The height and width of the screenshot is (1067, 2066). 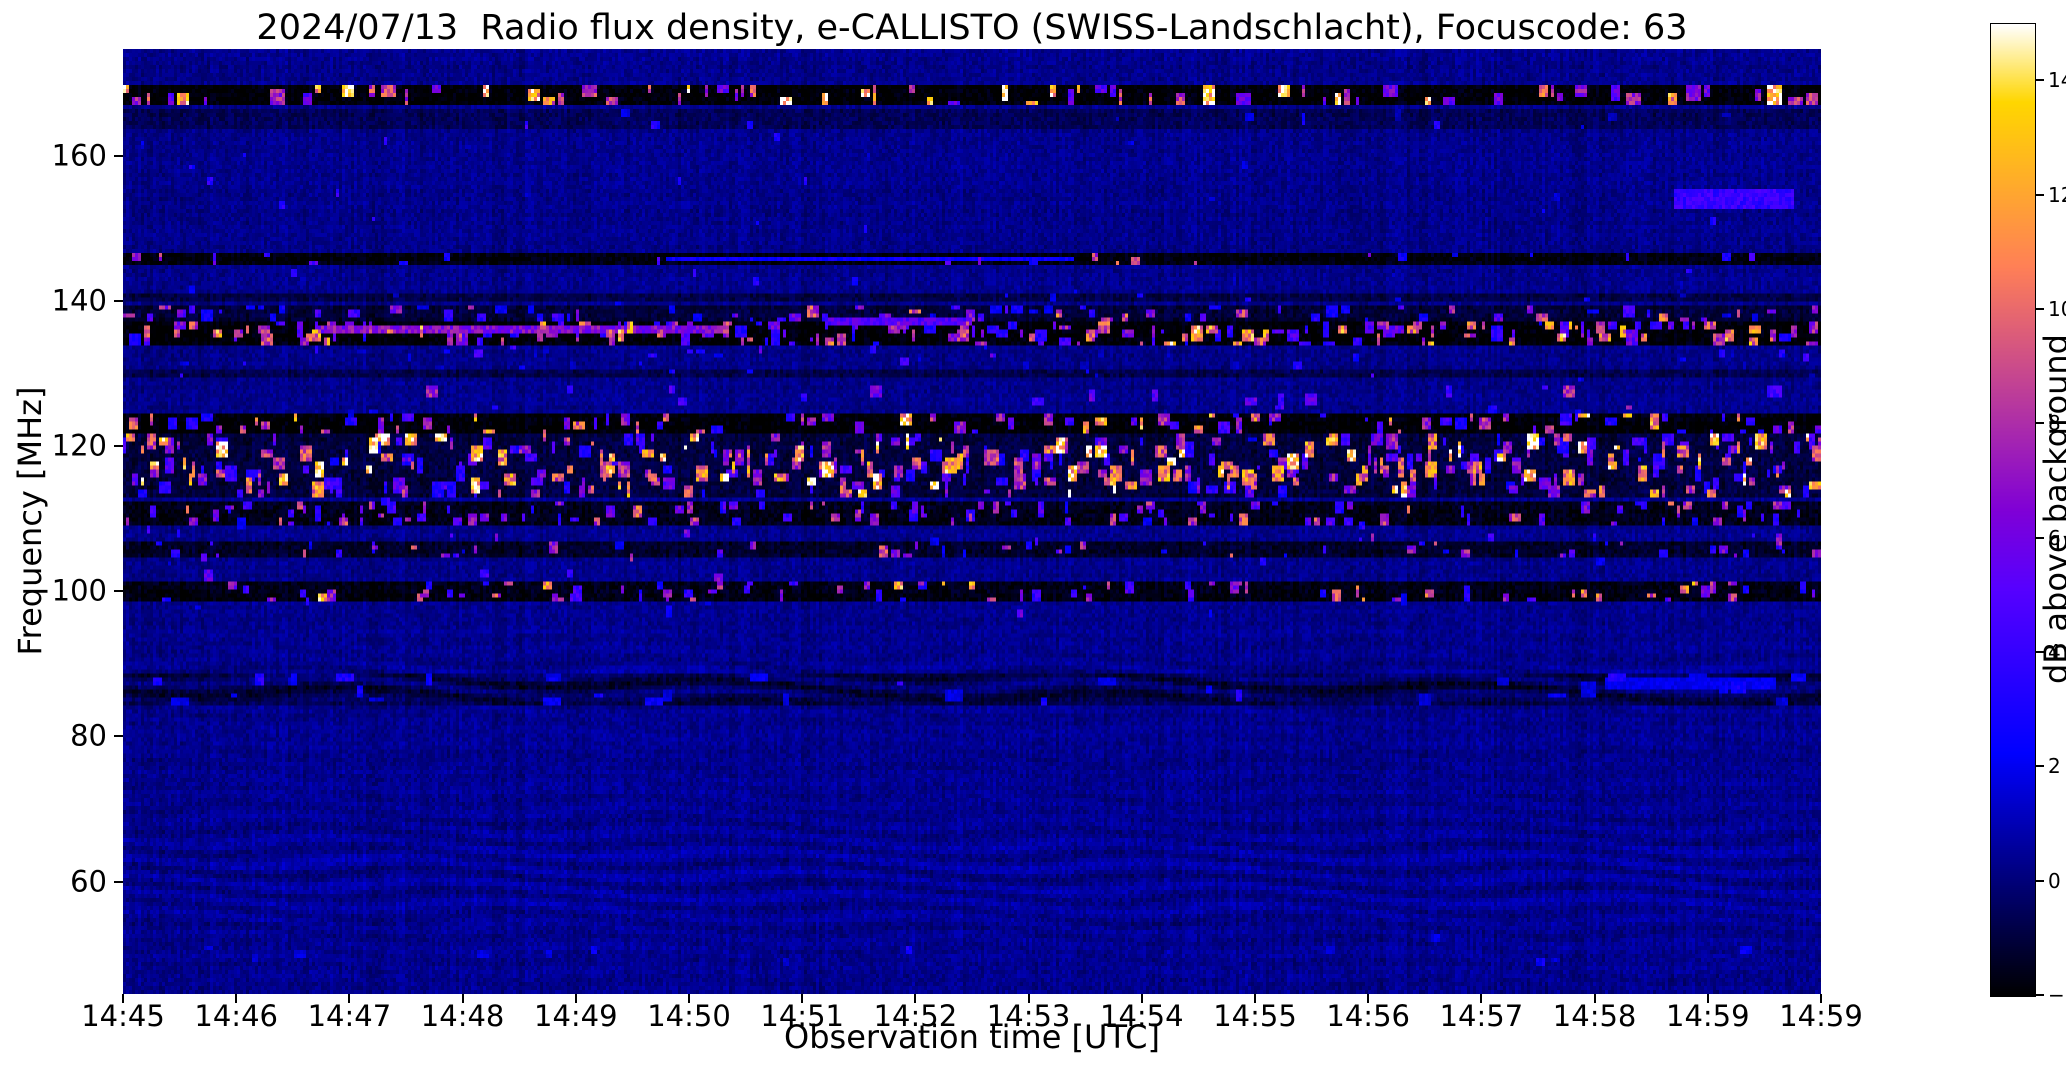 What do you see at coordinates (1142, 1016) in the screenshot?
I see `x-tick-label: 14:54` at bounding box center [1142, 1016].